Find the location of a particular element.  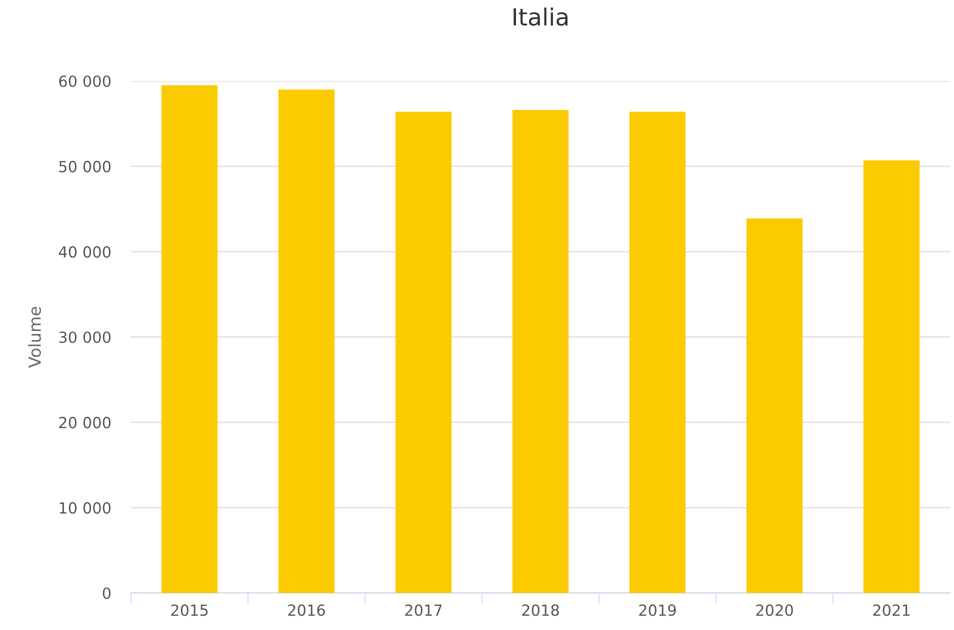

y-tick-label: 10 000 is located at coordinates (85, 508).